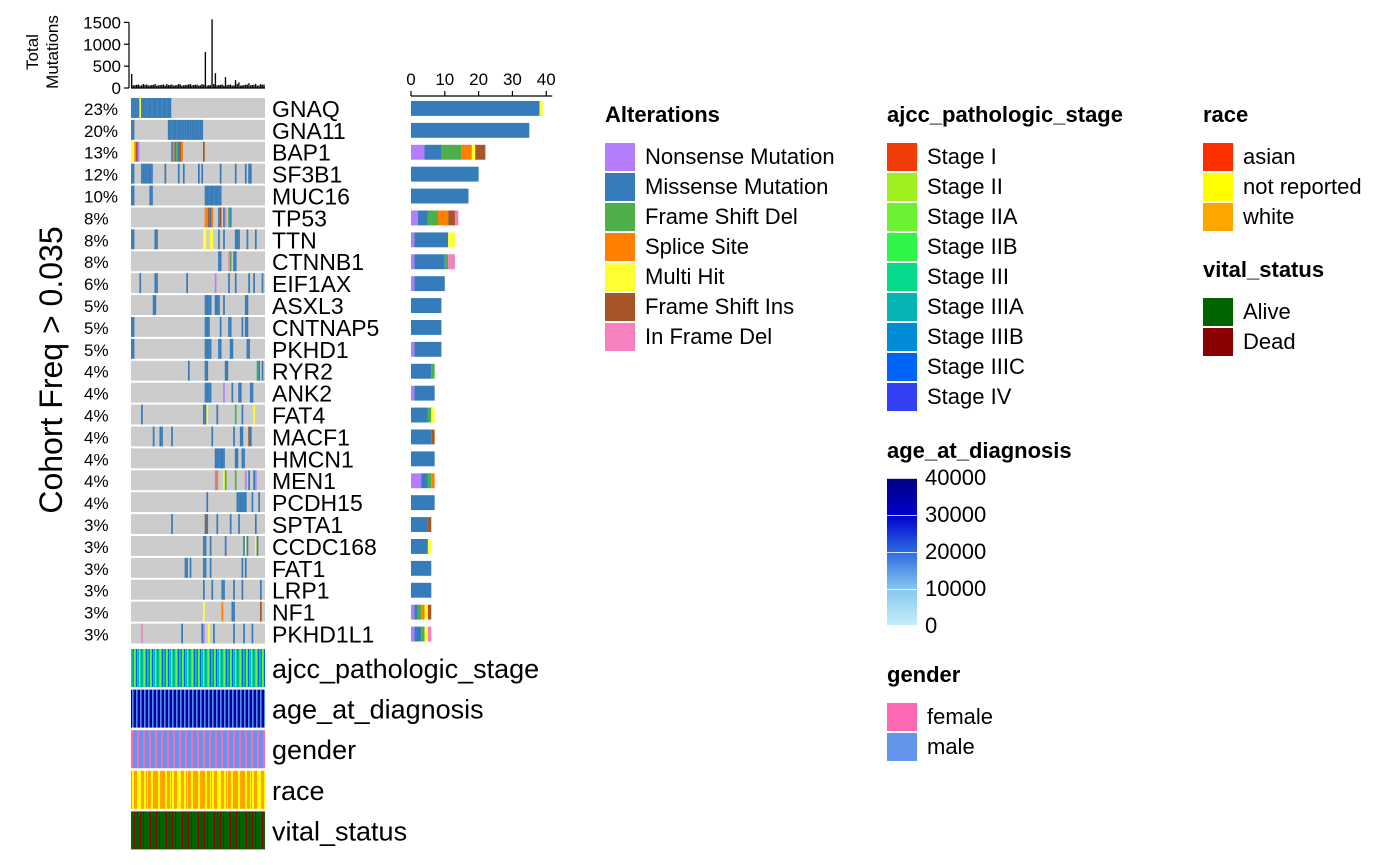 The width and height of the screenshot is (1400, 865). What do you see at coordinates (311, 284) in the screenshot?
I see `gene-name-label: EIF1AX` at bounding box center [311, 284].